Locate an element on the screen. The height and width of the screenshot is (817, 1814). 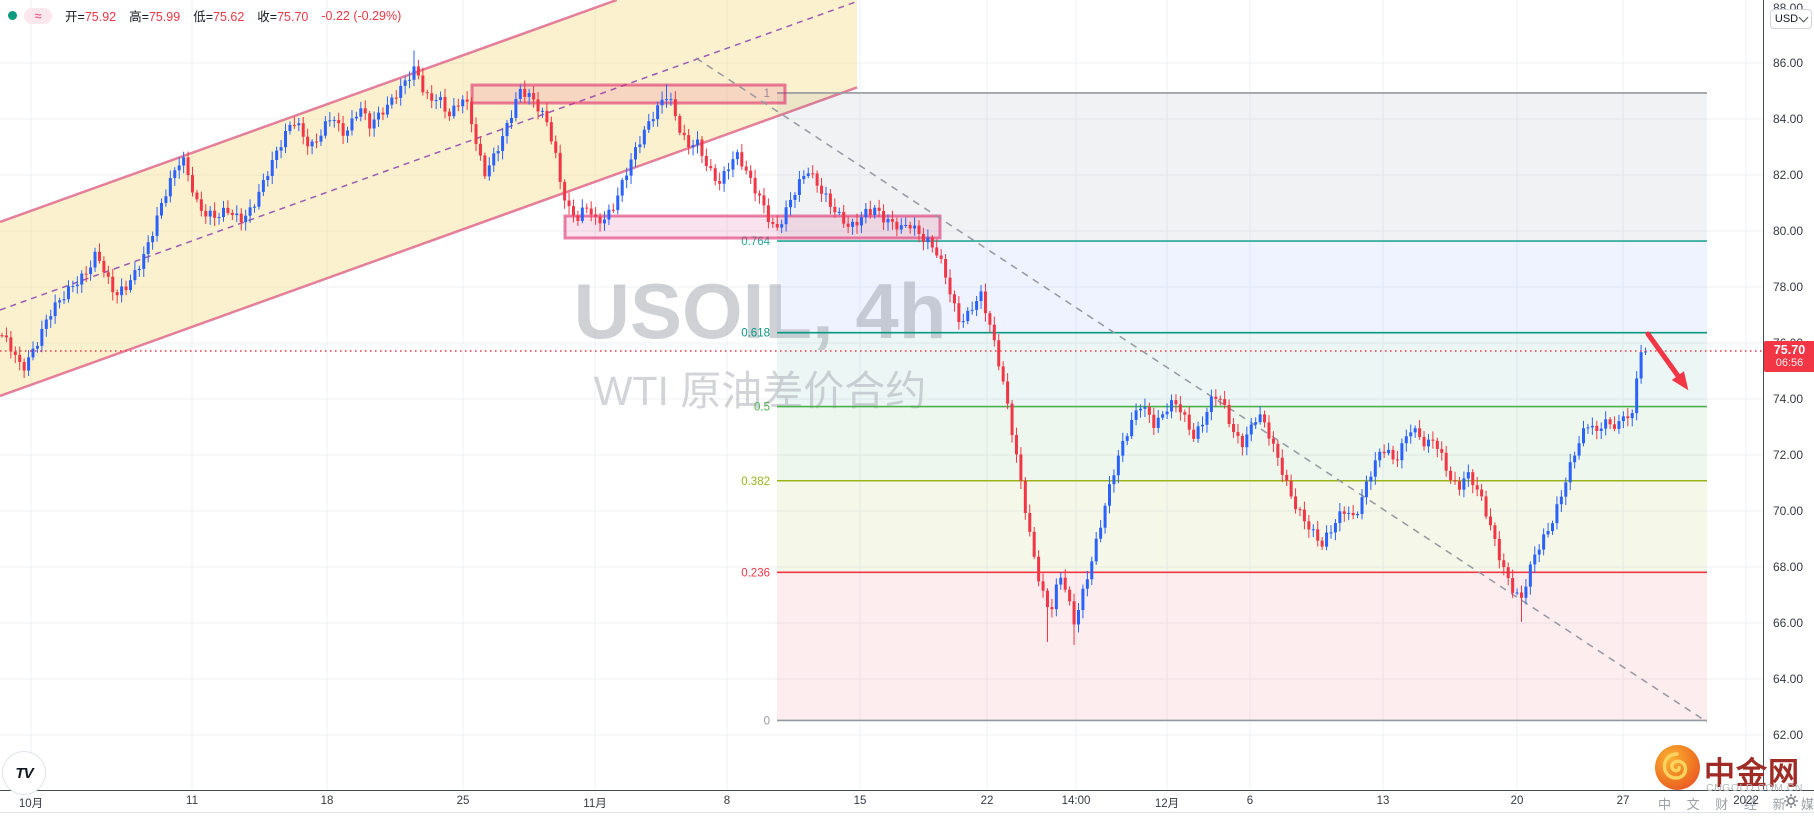
price-axis-label: 72.00 is located at coordinates (1788, 455).